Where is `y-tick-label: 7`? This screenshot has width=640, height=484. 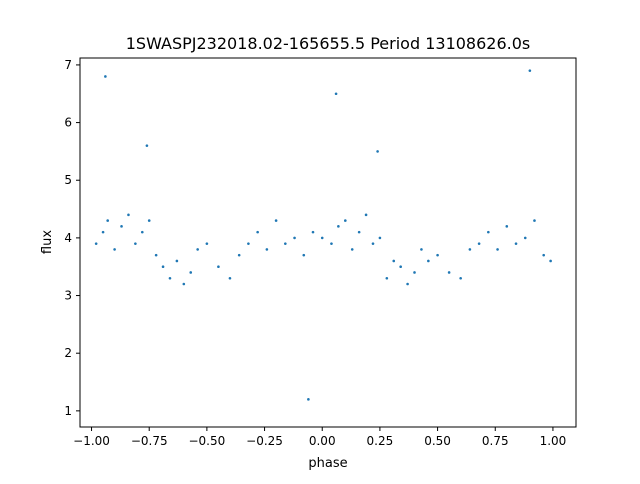
y-tick-label: 7 is located at coordinates (68, 65).